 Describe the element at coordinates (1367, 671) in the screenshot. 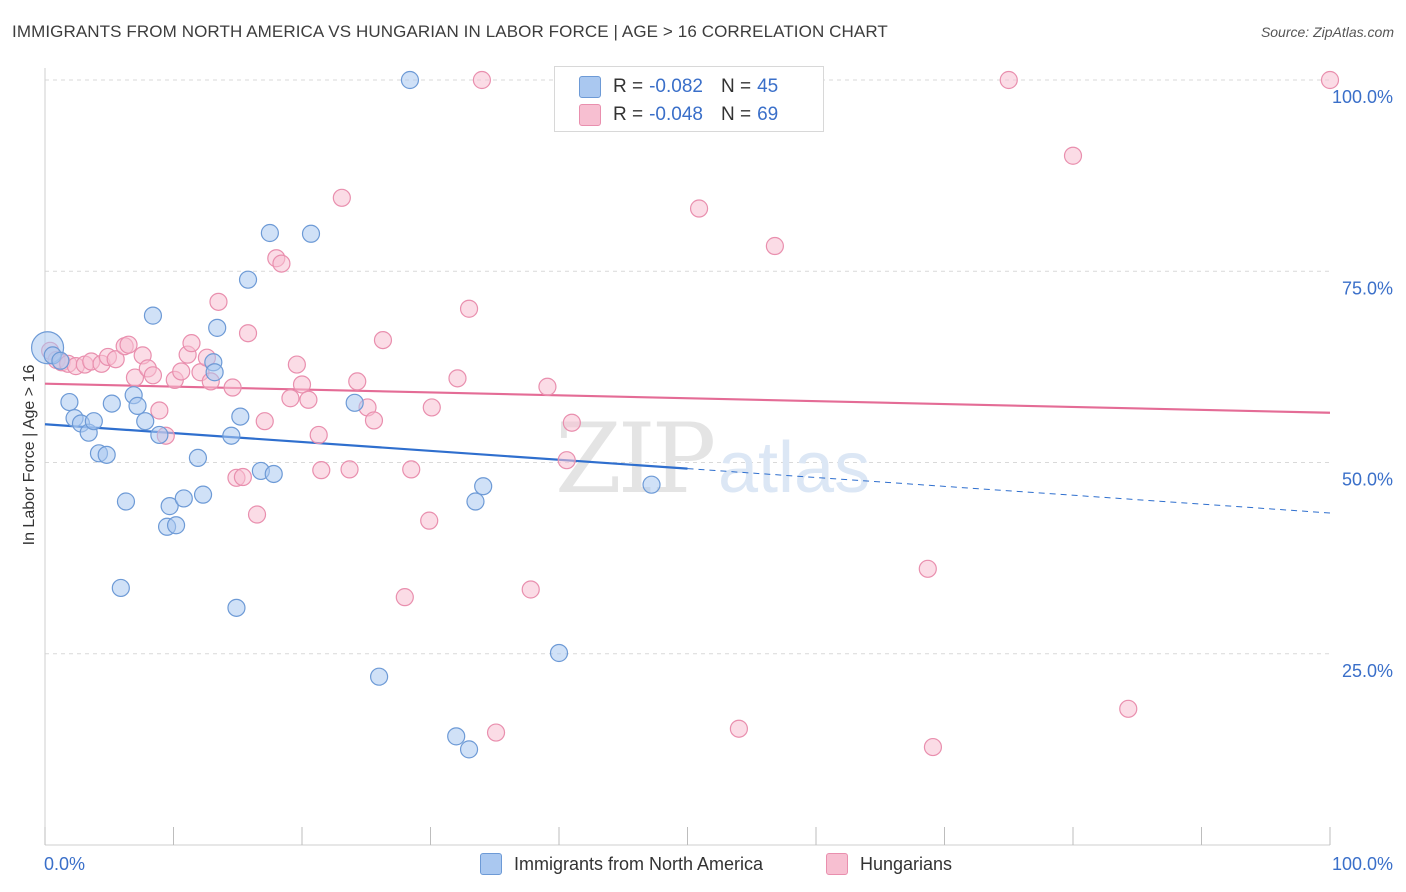

I see `y-tick-label: 25.0%` at that location.